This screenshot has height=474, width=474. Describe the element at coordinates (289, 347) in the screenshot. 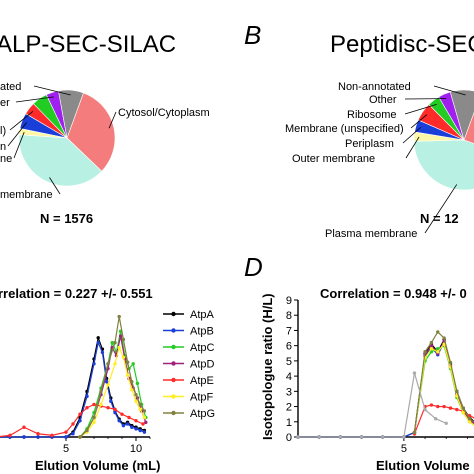

I see `plot-d-y-tick-label: 6` at that location.